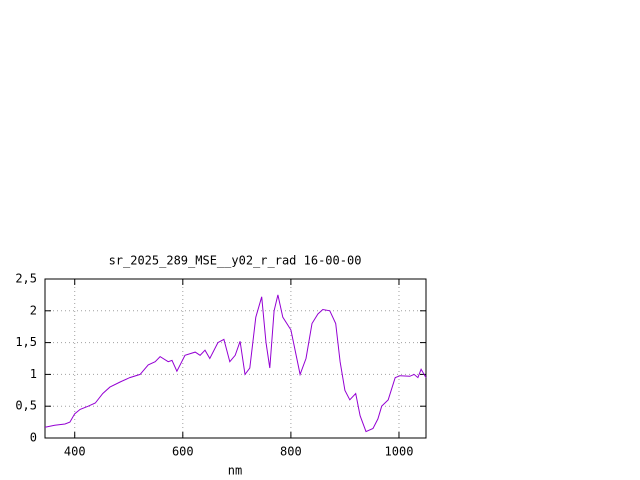 The image size is (640, 480). Describe the element at coordinates (26, 406) in the screenshot. I see `y-tick-label: 0,5` at that location.